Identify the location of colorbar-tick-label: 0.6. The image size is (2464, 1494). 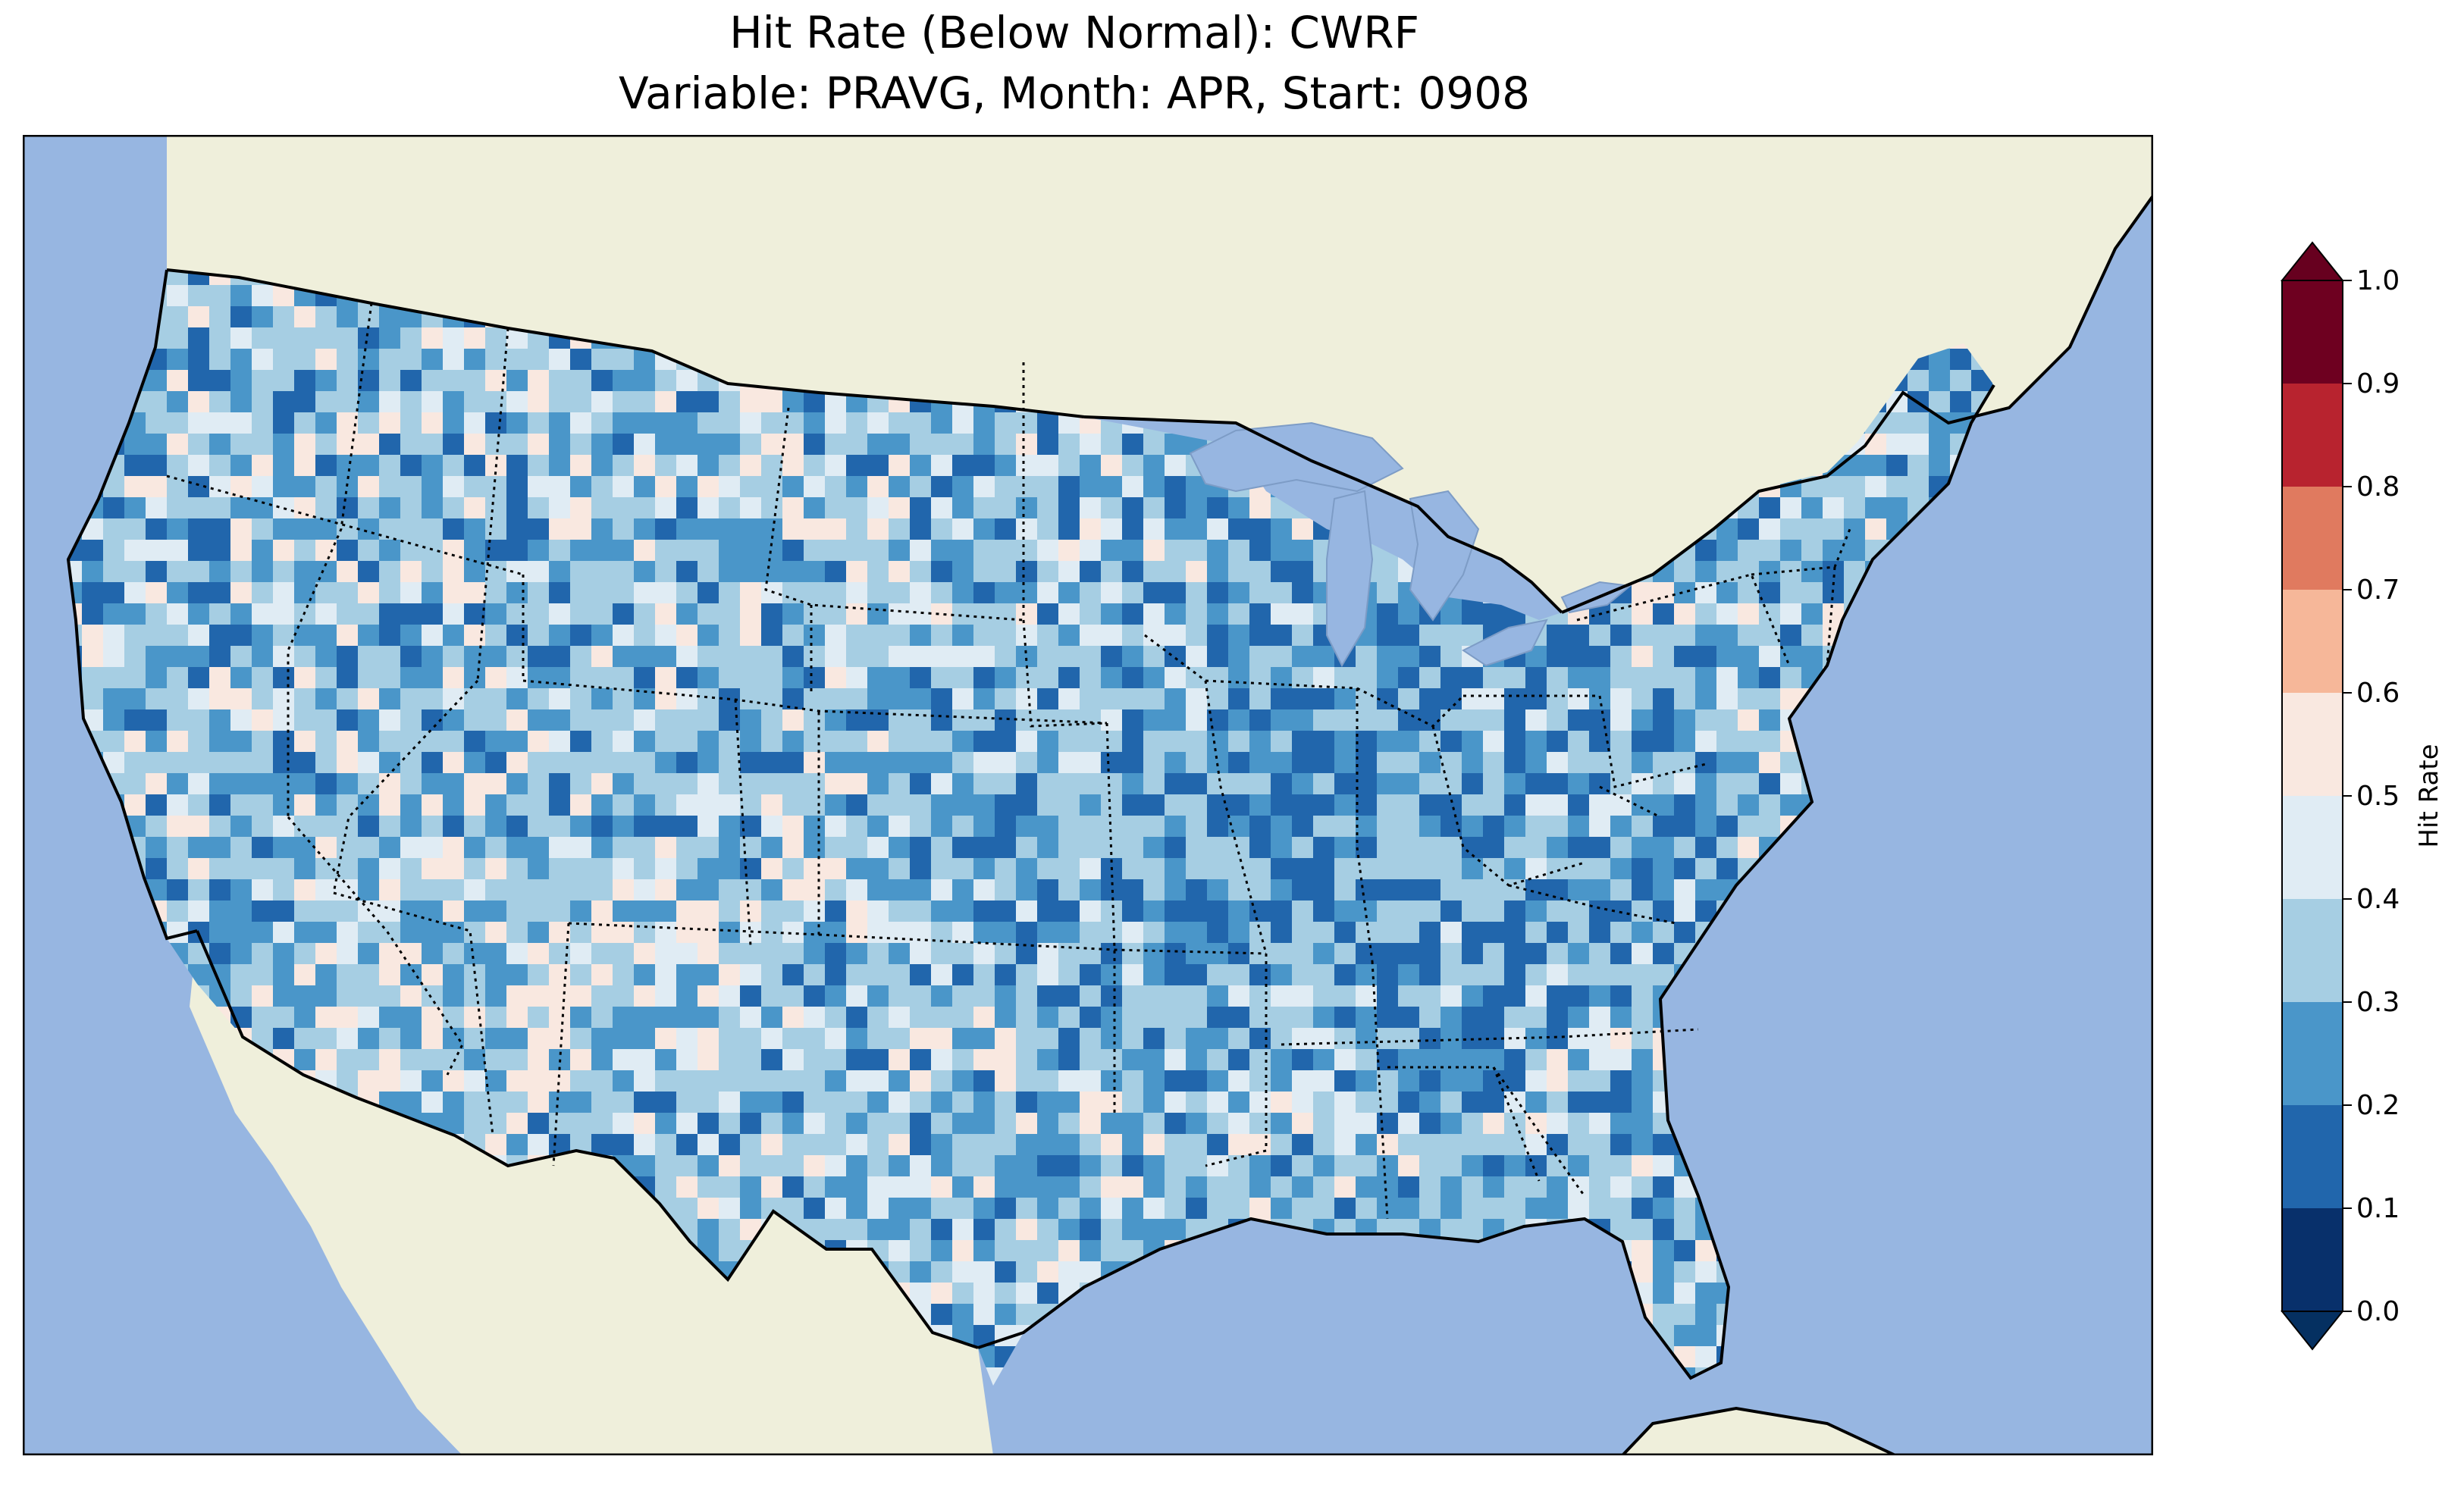
(2378, 693).